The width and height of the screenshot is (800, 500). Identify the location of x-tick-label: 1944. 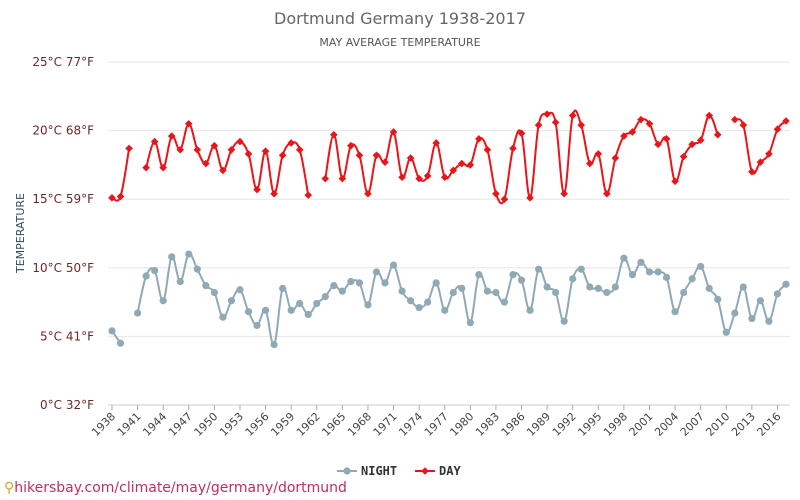
(154, 424).